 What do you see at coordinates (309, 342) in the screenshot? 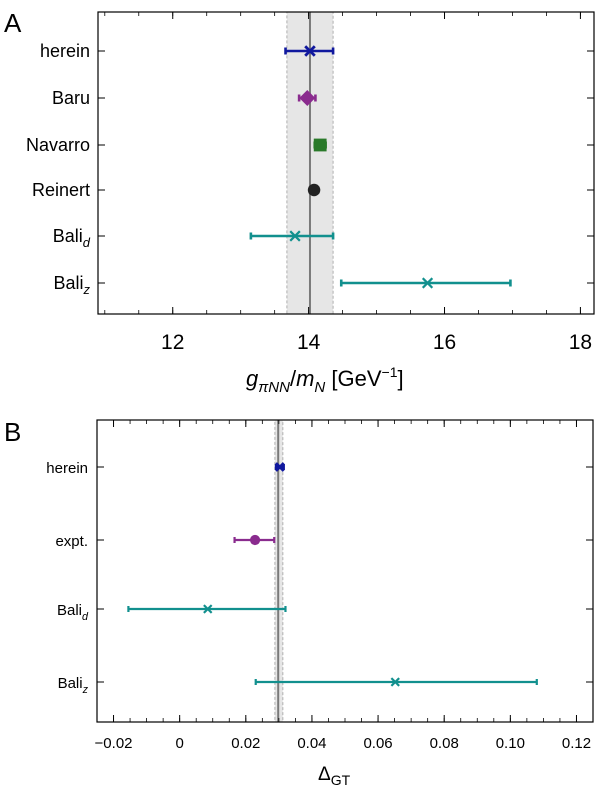
I see `pa-x-tick-label-1: 14` at bounding box center [309, 342].